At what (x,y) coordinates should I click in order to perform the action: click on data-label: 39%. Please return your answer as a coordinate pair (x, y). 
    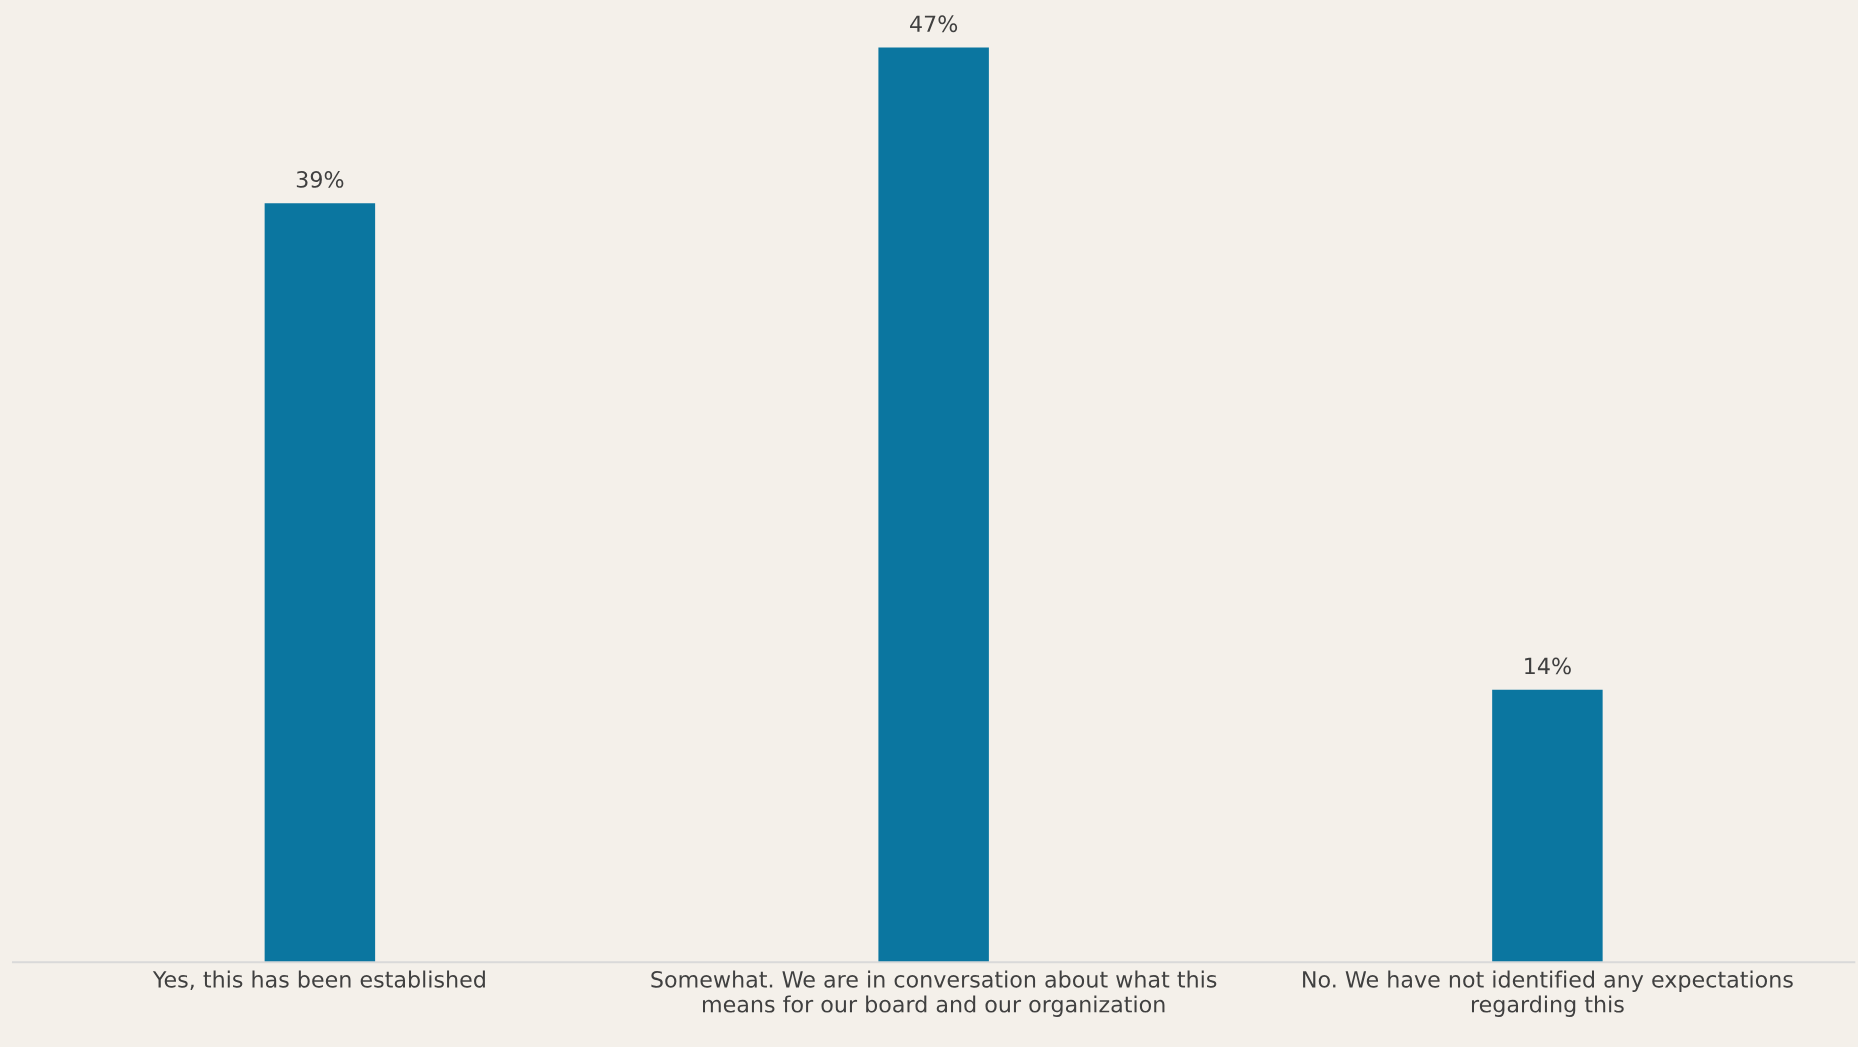
    Looking at the image, I should click on (320, 179).